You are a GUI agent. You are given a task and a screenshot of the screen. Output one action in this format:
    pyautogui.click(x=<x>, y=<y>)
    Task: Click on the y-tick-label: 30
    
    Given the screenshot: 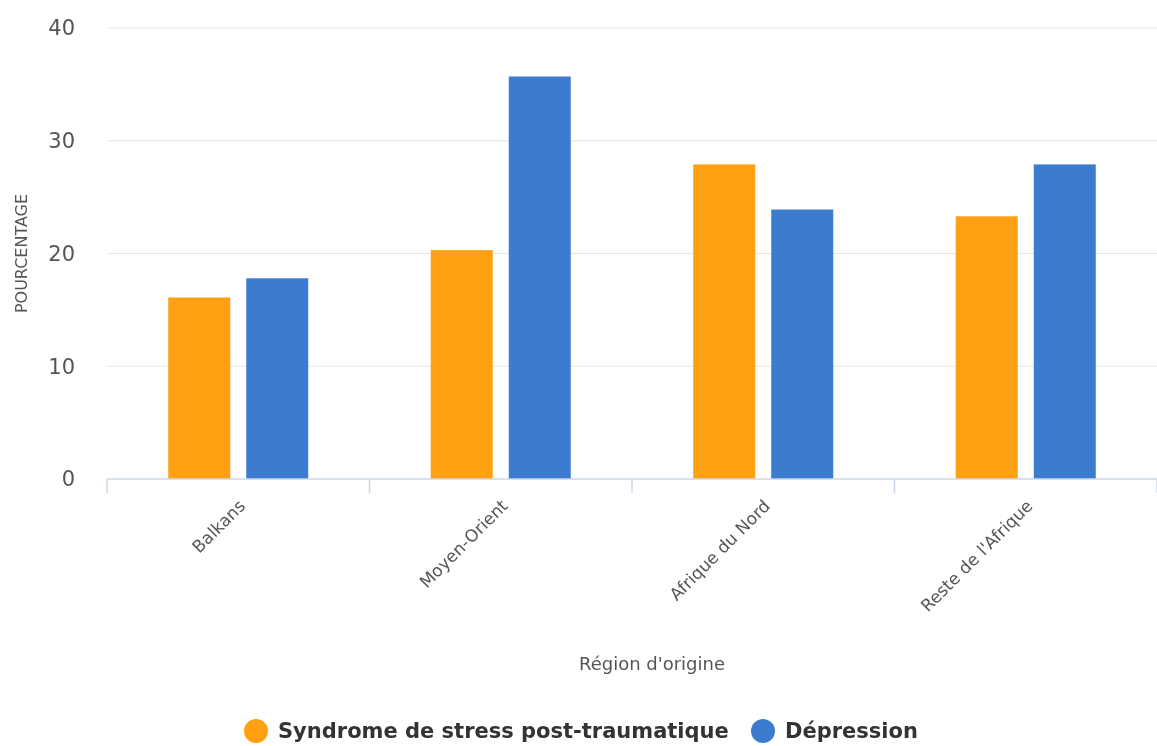 What is the action you would take?
    pyautogui.click(x=61, y=141)
    